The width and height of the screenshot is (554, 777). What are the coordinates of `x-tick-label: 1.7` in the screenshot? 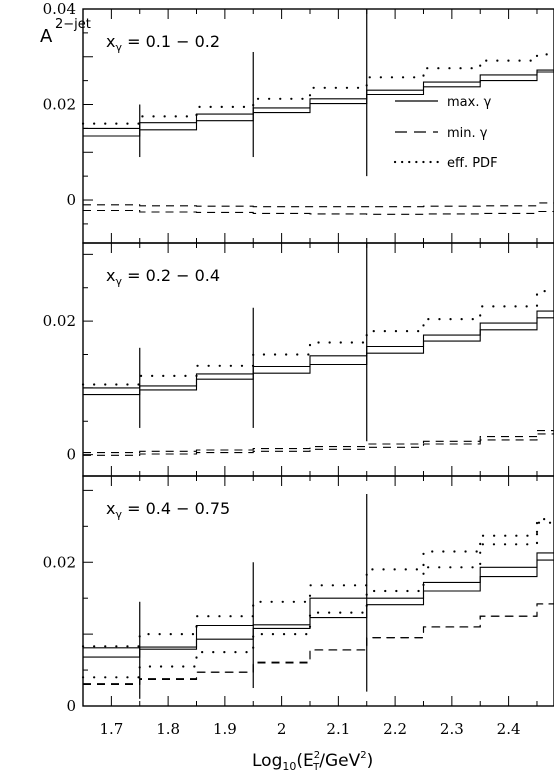 It's located at (111, 729).